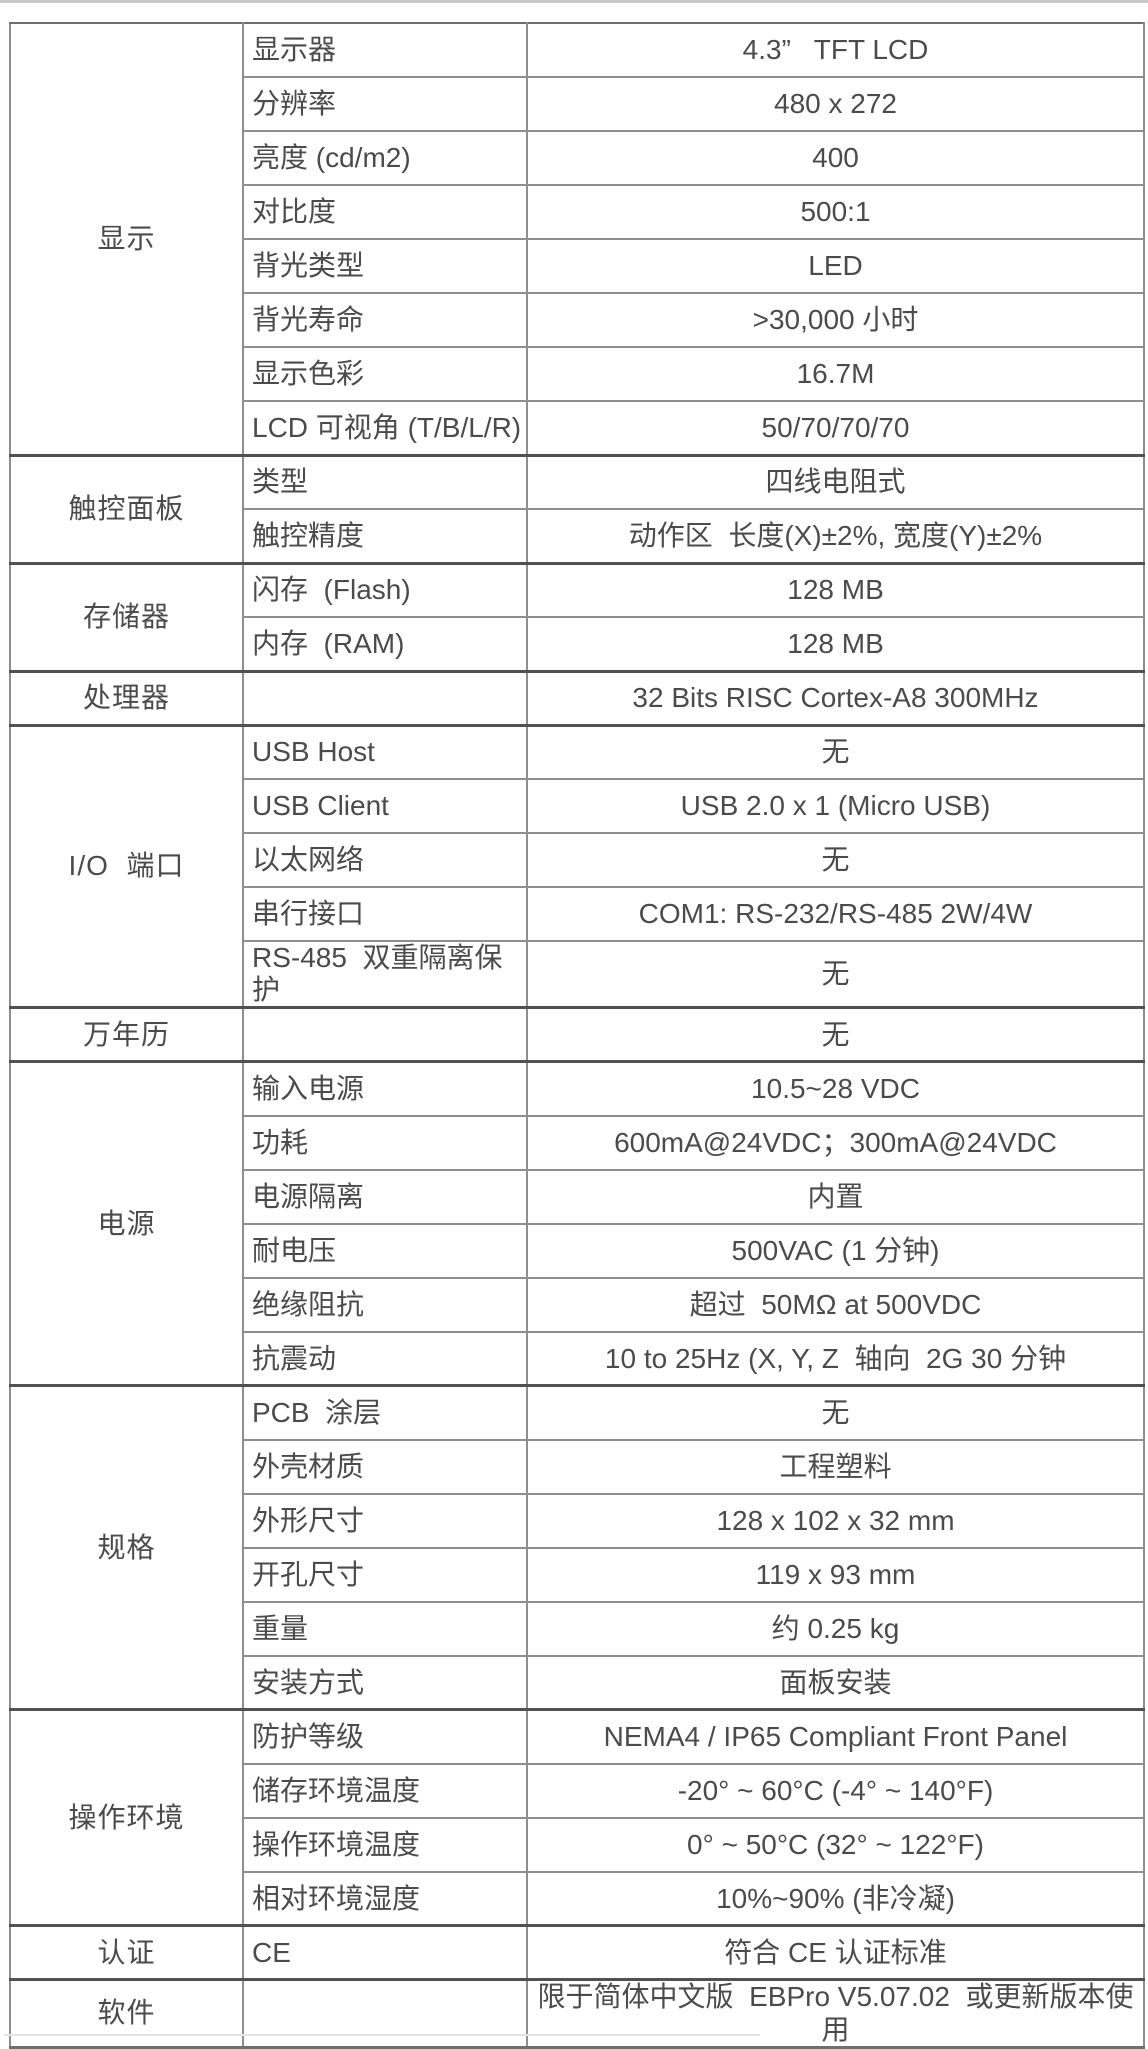 Image resolution: width=1148 pixels, height=2049 pixels. Describe the element at coordinates (835, 1142) in the screenshot. I see `spec-value: 600mA@24VDC；300mA@24VDC` at that location.